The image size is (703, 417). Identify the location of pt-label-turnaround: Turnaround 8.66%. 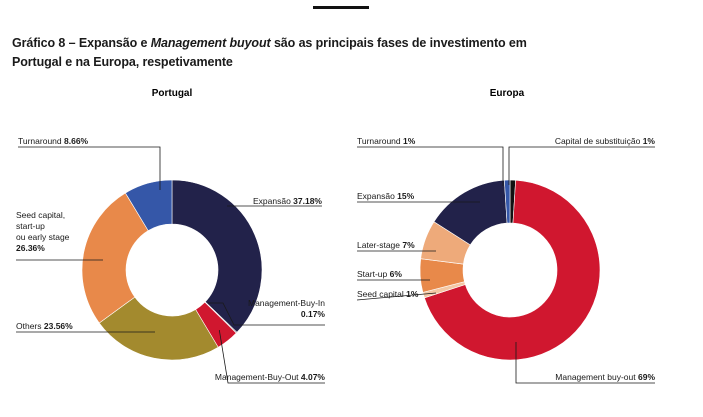
(53, 141).